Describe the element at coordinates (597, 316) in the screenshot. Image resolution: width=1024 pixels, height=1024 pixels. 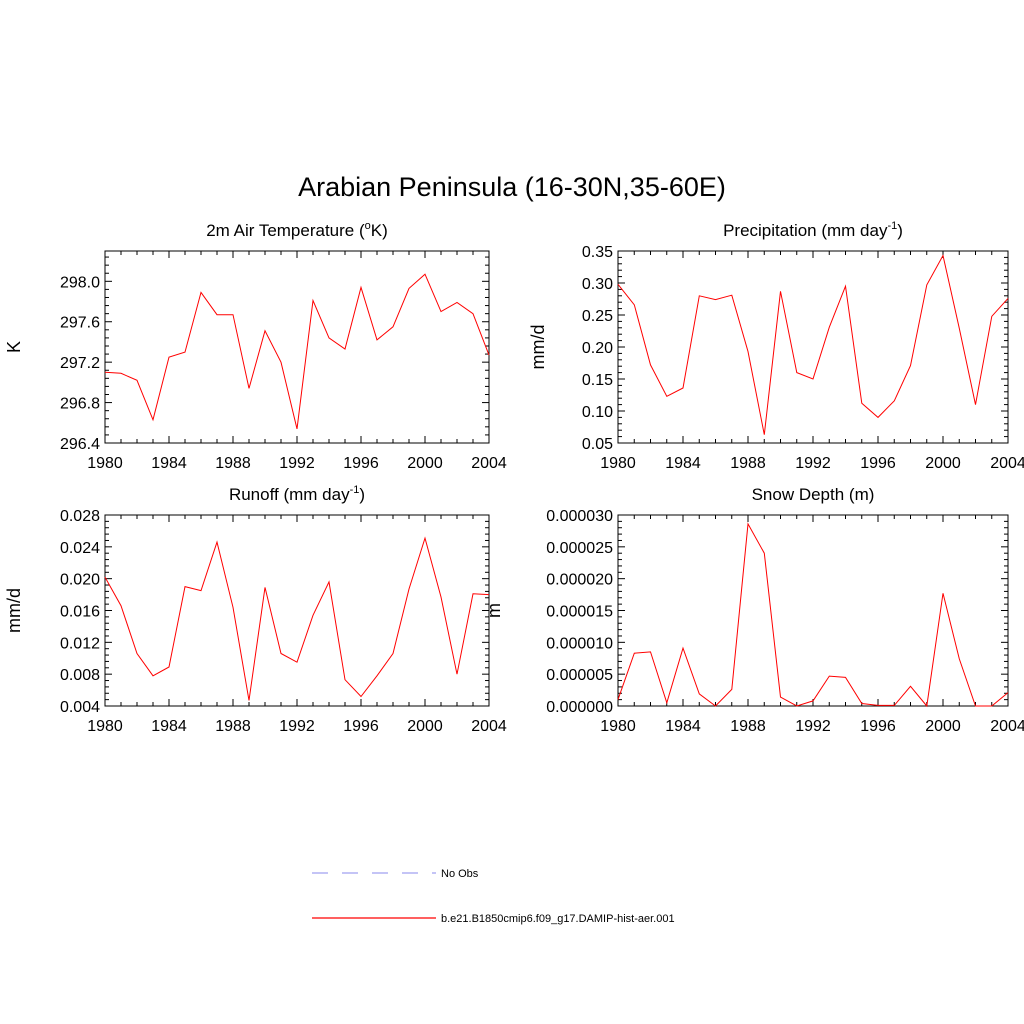
I see `y-tick-label: 0.25` at that location.